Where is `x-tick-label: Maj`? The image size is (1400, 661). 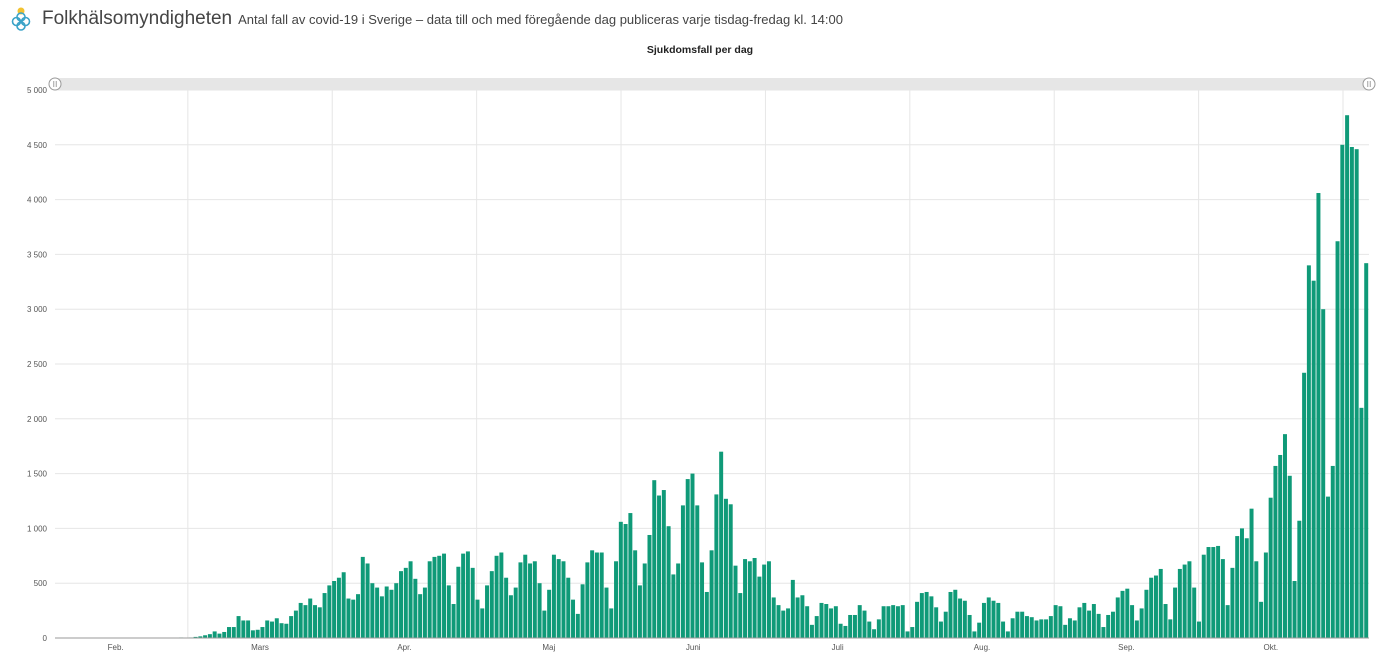
x-tick-label: Maj is located at coordinates (548, 647).